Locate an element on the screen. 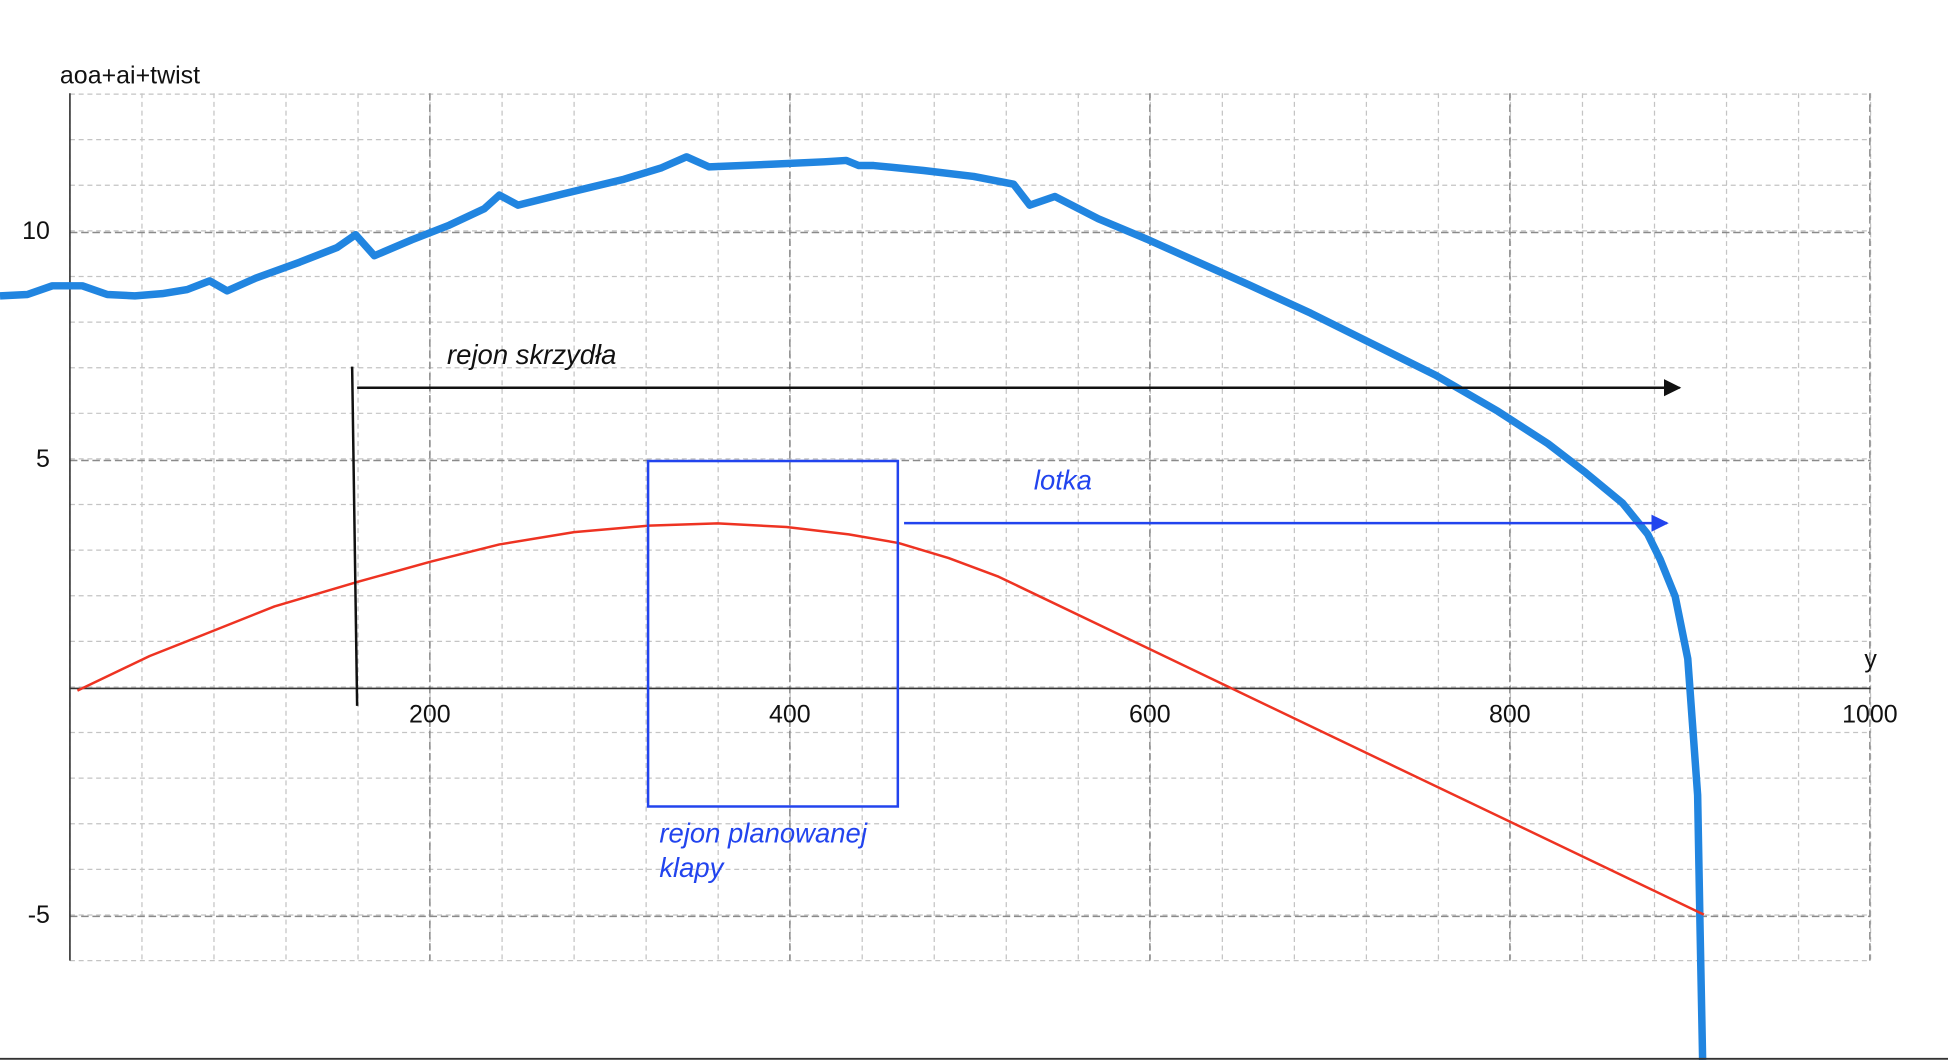  y-axis-label: aoa+ai+twist is located at coordinates (130, 76).